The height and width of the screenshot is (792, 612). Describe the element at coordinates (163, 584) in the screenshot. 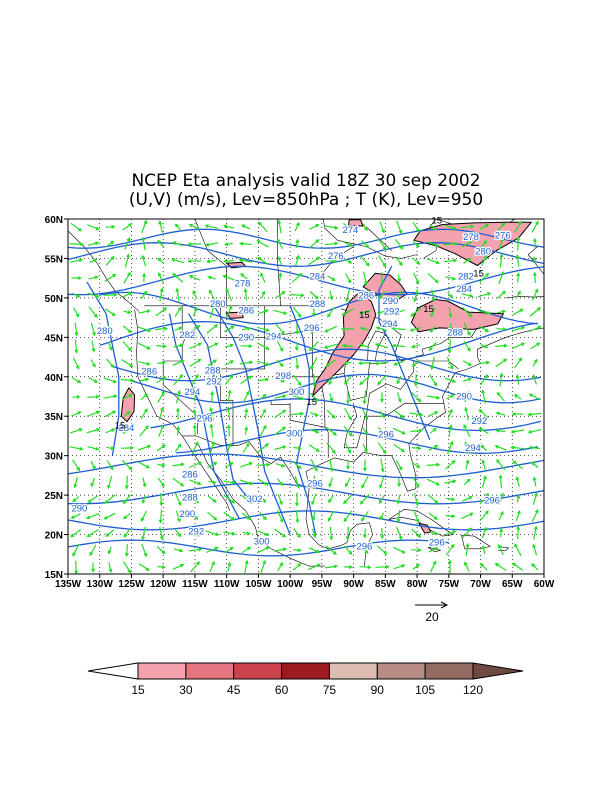

I see `x-tick-label: 120W` at that location.